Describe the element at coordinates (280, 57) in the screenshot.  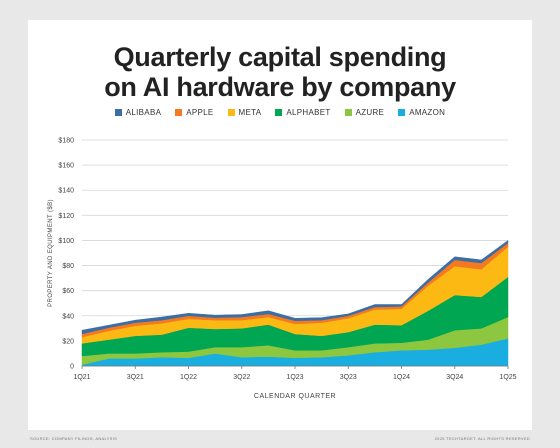
I see `chart-title-line-1: Quarterly capital spending` at that location.